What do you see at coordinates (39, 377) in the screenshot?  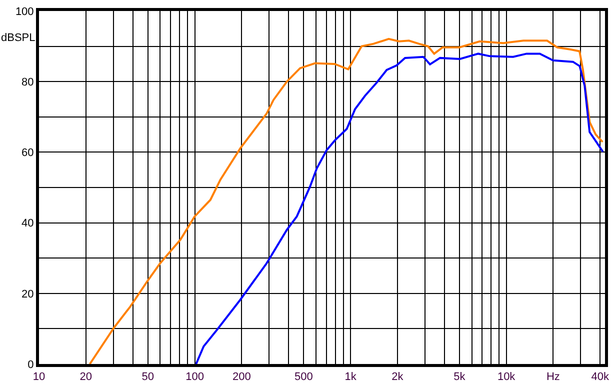 I see `x-tick-label: 10` at bounding box center [39, 377].